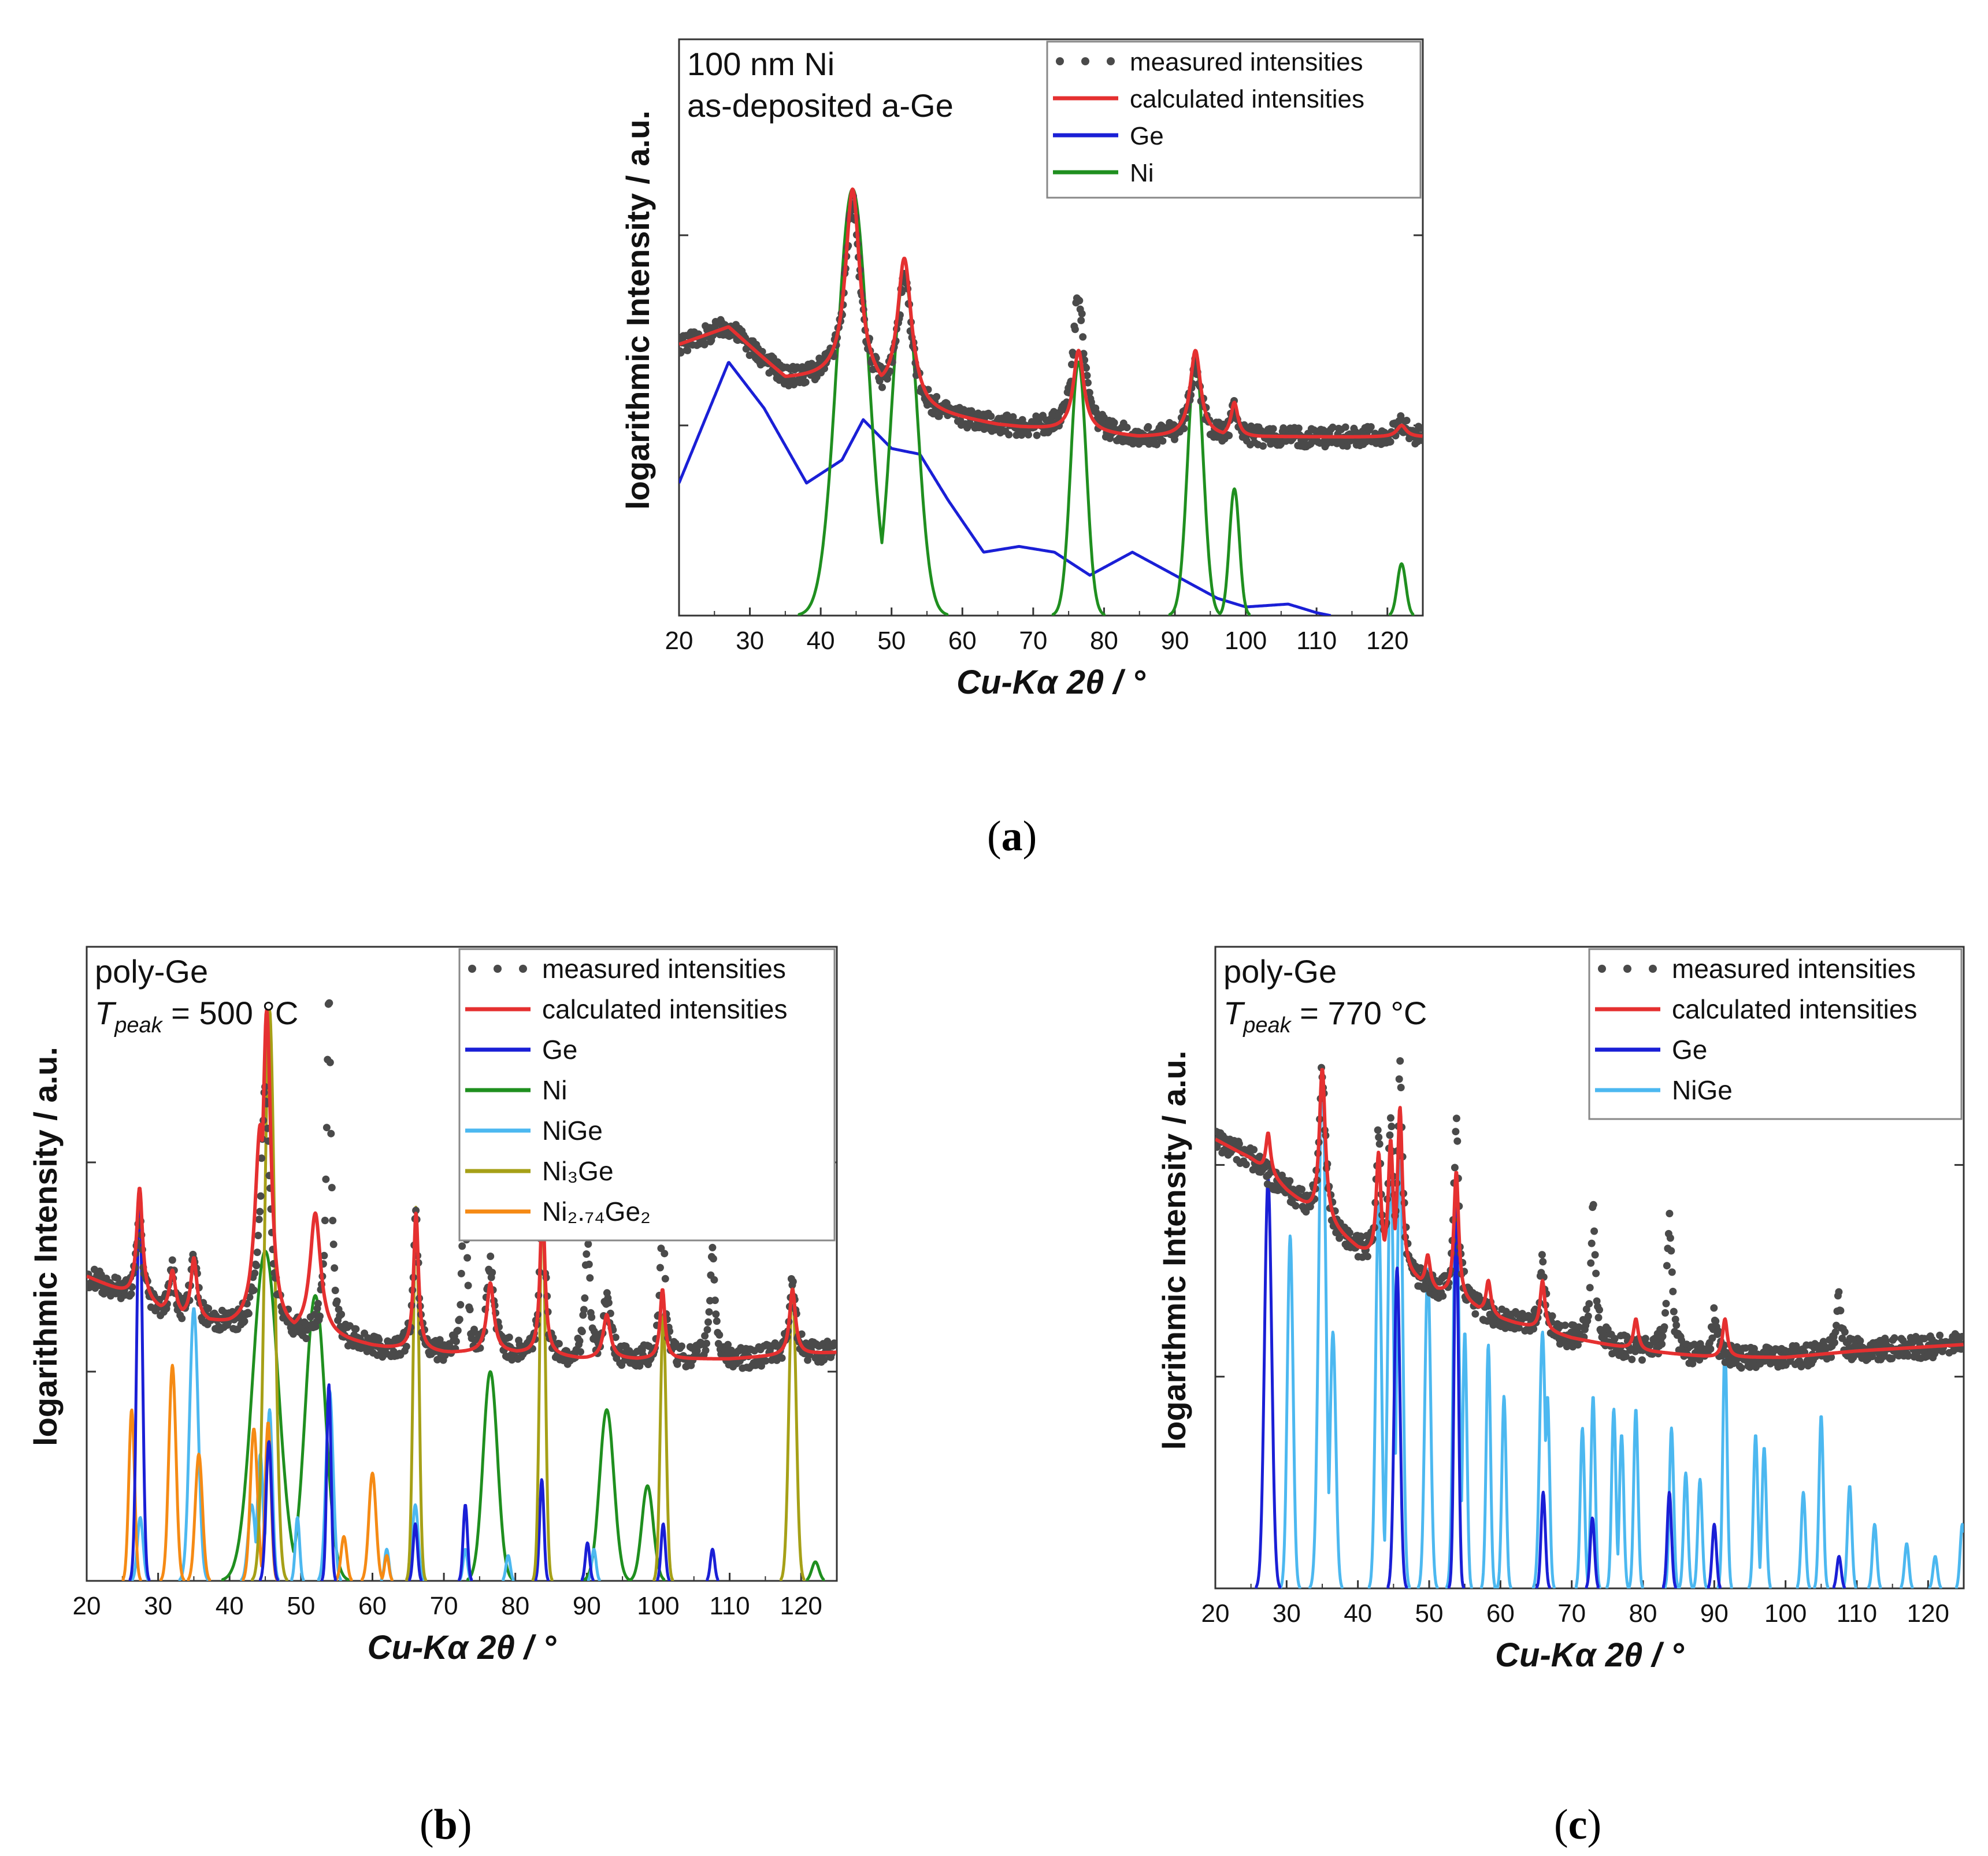 The width and height of the screenshot is (1988, 1856). What do you see at coordinates (1247, 99) in the screenshot?
I see `legend-label-calculated: calculated intensities` at bounding box center [1247, 99].